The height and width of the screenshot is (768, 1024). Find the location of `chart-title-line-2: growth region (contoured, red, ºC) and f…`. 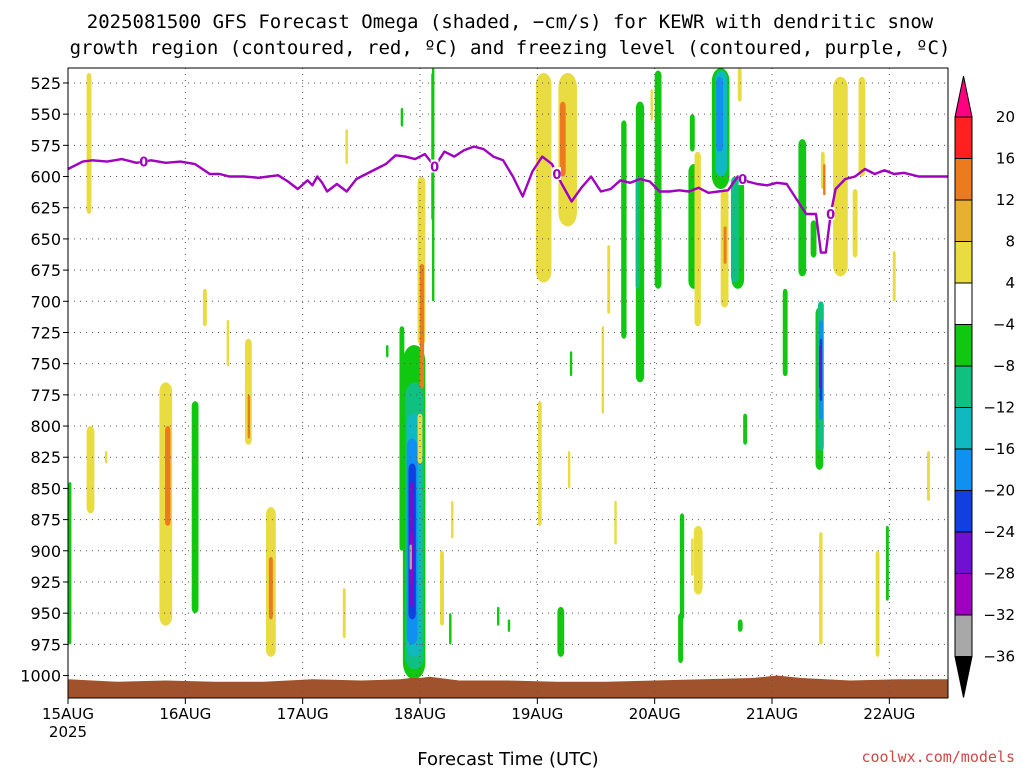

chart-title-line-2: growth region (contoured, red, ºC) and f… is located at coordinates (510, 48).